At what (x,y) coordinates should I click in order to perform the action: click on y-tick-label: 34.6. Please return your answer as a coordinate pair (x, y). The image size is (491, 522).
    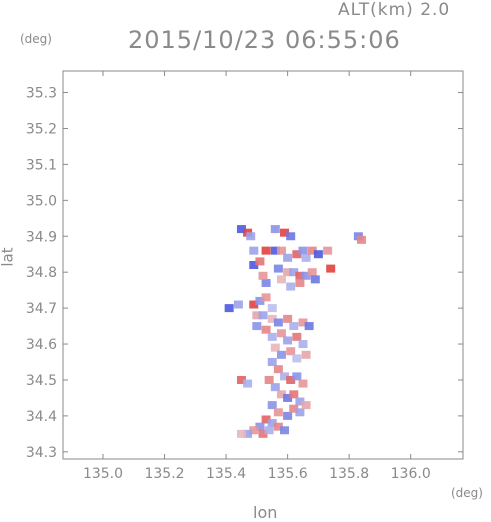
    Looking at the image, I should click on (41, 345).